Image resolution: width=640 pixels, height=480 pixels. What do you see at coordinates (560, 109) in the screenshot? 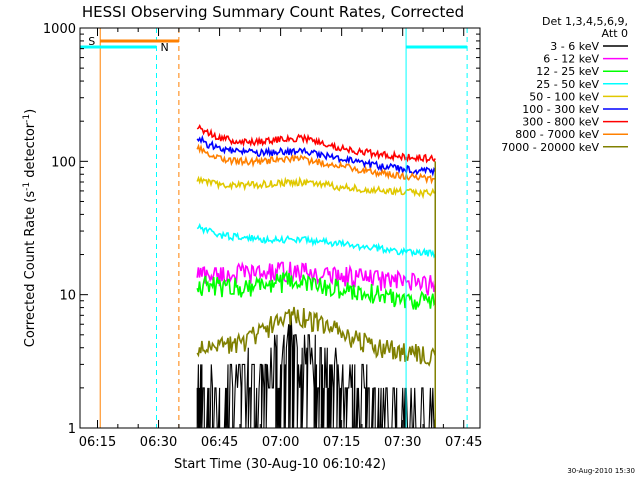
I see `legend-label: 100 - 300 keV` at bounding box center [560, 109].